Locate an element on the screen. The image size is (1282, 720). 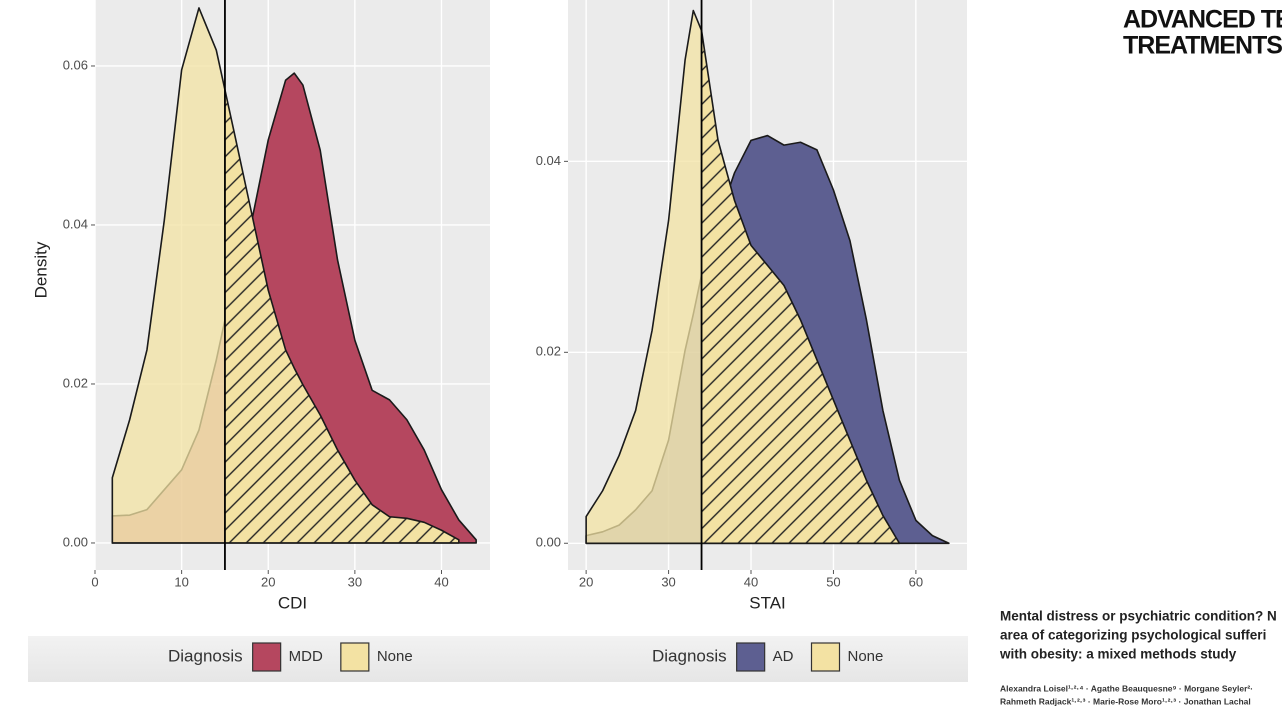
paper-title: with obesity: a mixed methods study is located at coordinates (1118, 654).